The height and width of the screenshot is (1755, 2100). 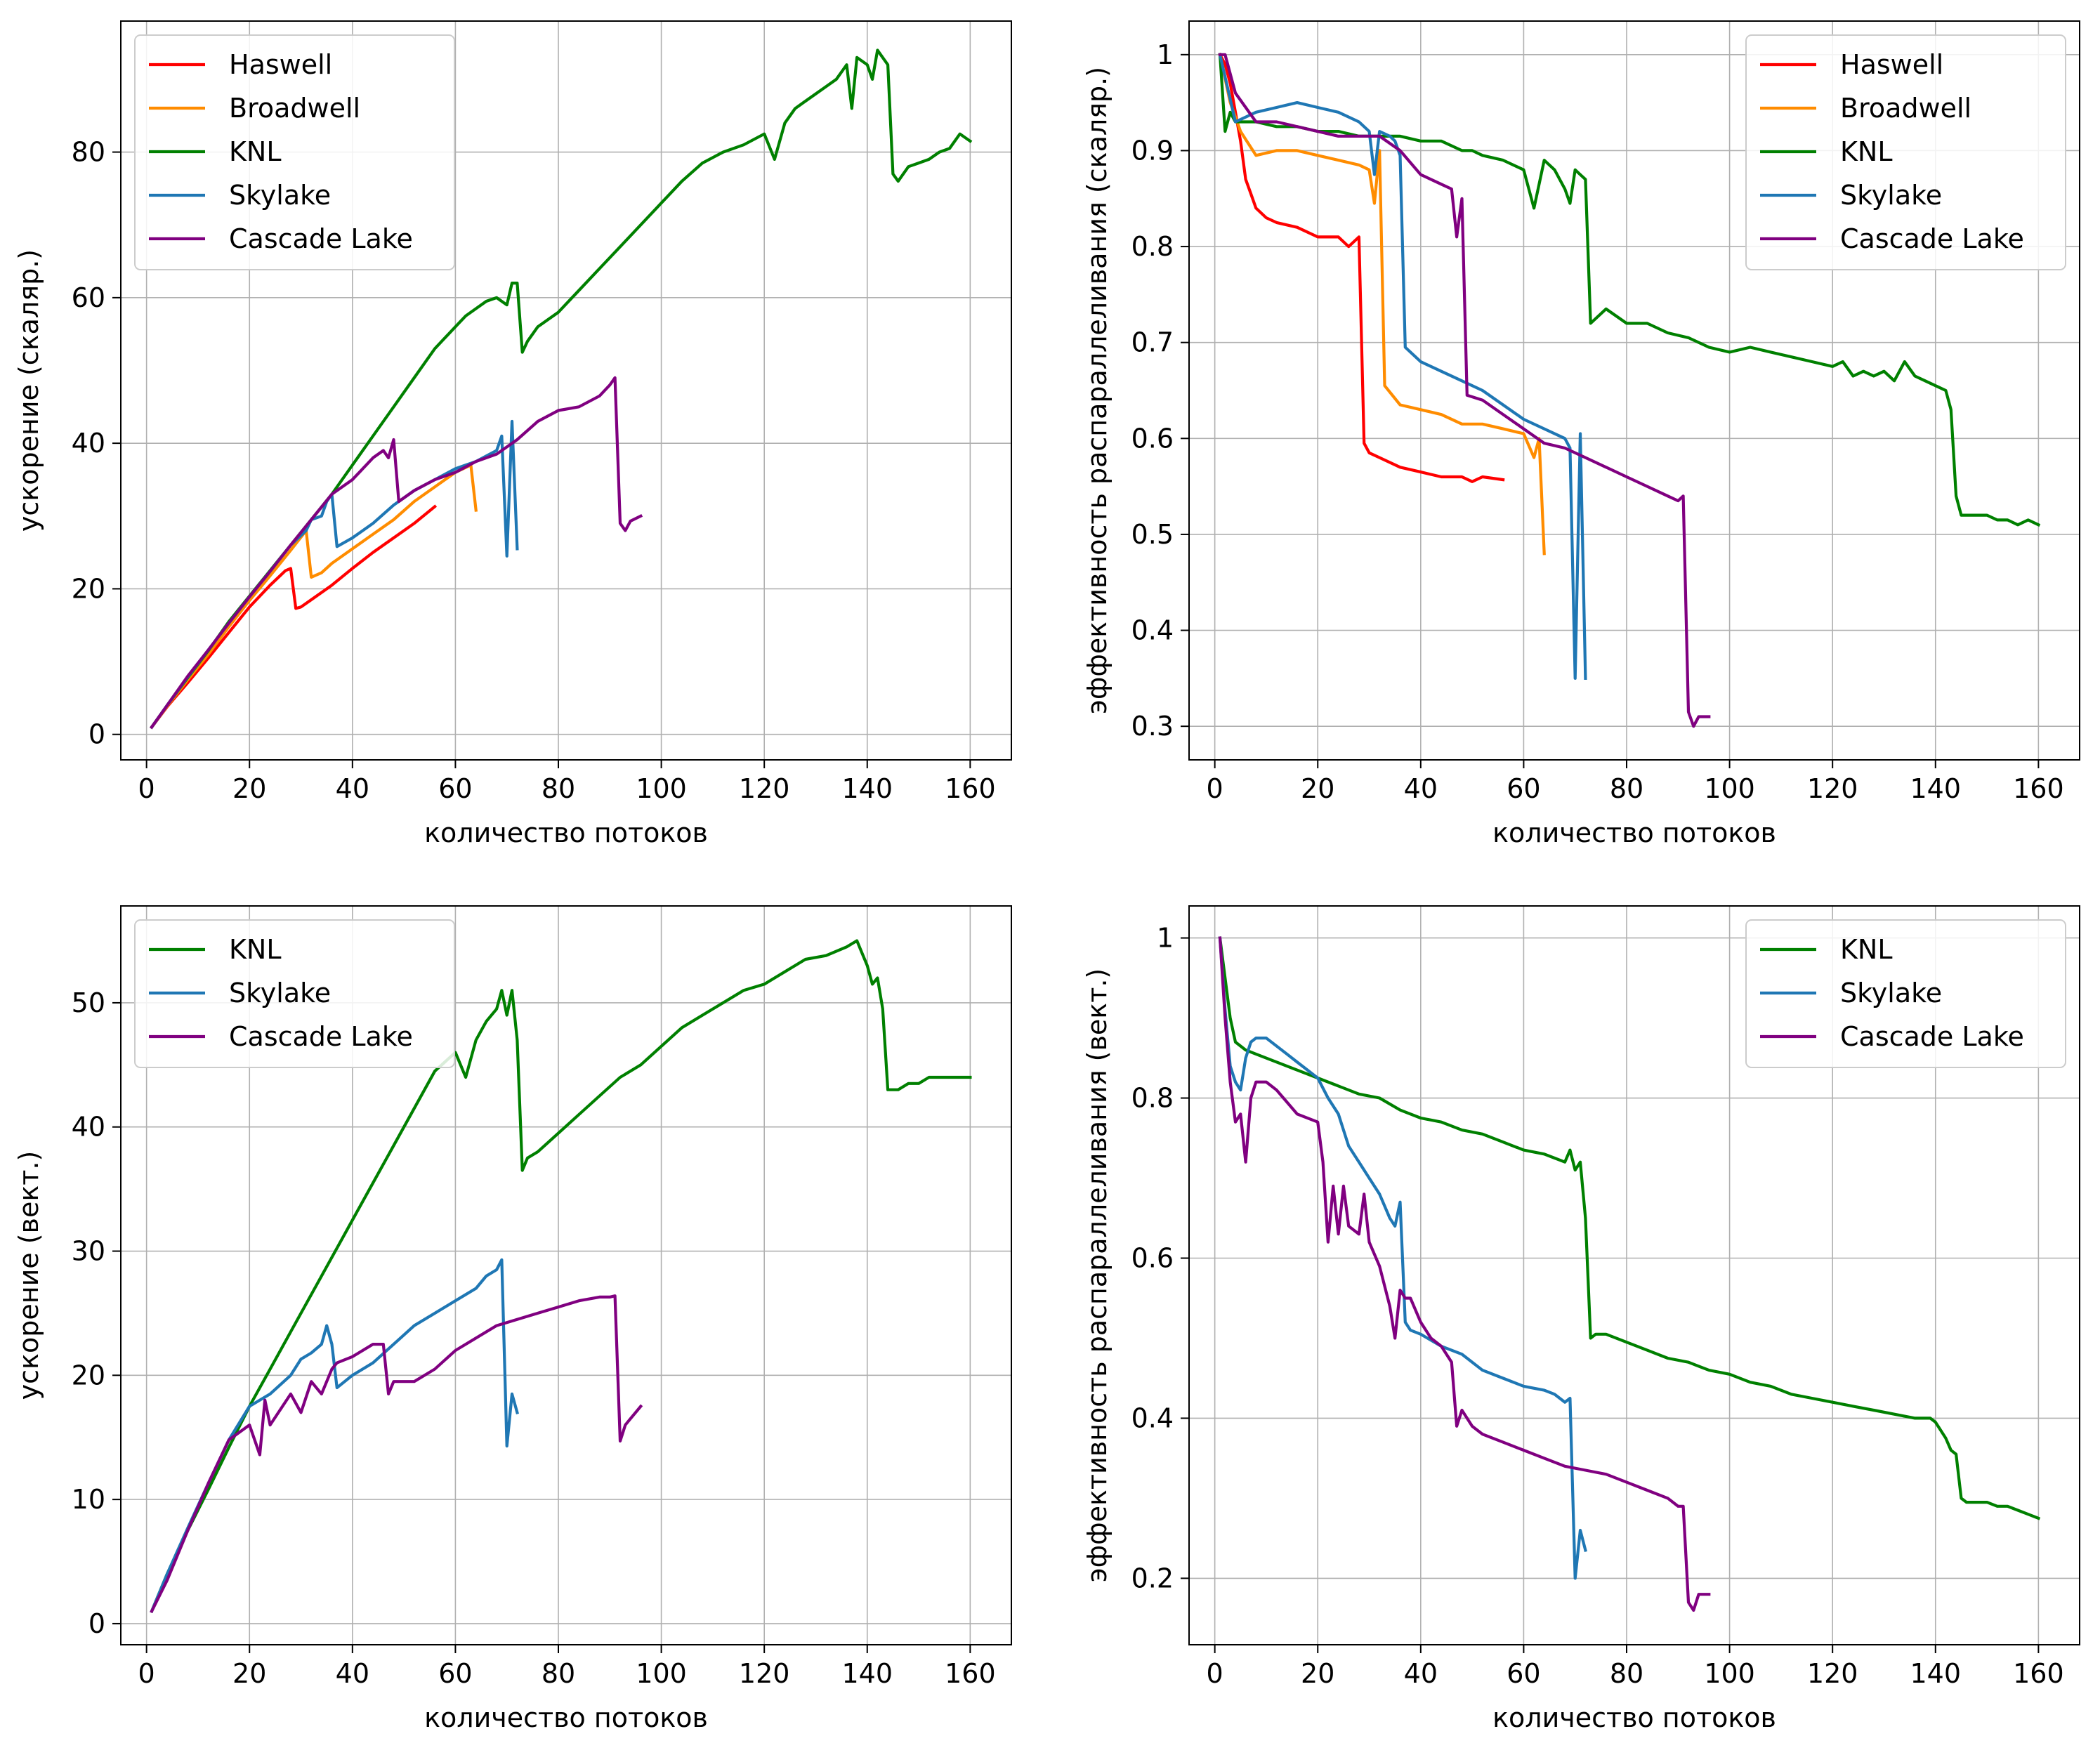 What do you see at coordinates (1152, 150) in the screenshot?
I see `y-tick-label: 0.9` at bounding box center [1152, 150].